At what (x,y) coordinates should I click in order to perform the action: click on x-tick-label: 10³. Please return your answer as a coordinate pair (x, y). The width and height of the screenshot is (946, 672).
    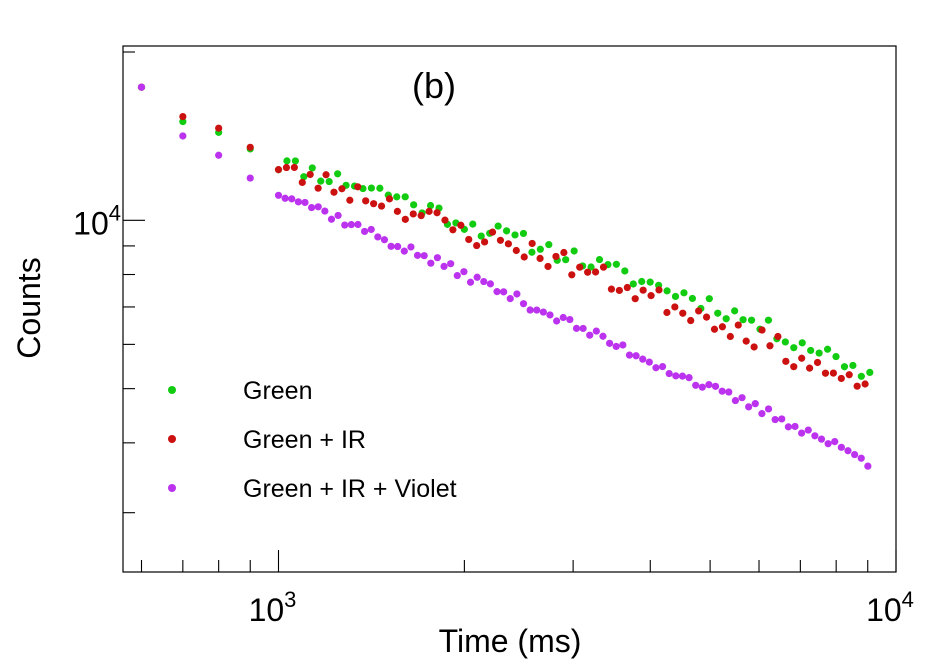
    Looking at the image, I should click on (273, 607).